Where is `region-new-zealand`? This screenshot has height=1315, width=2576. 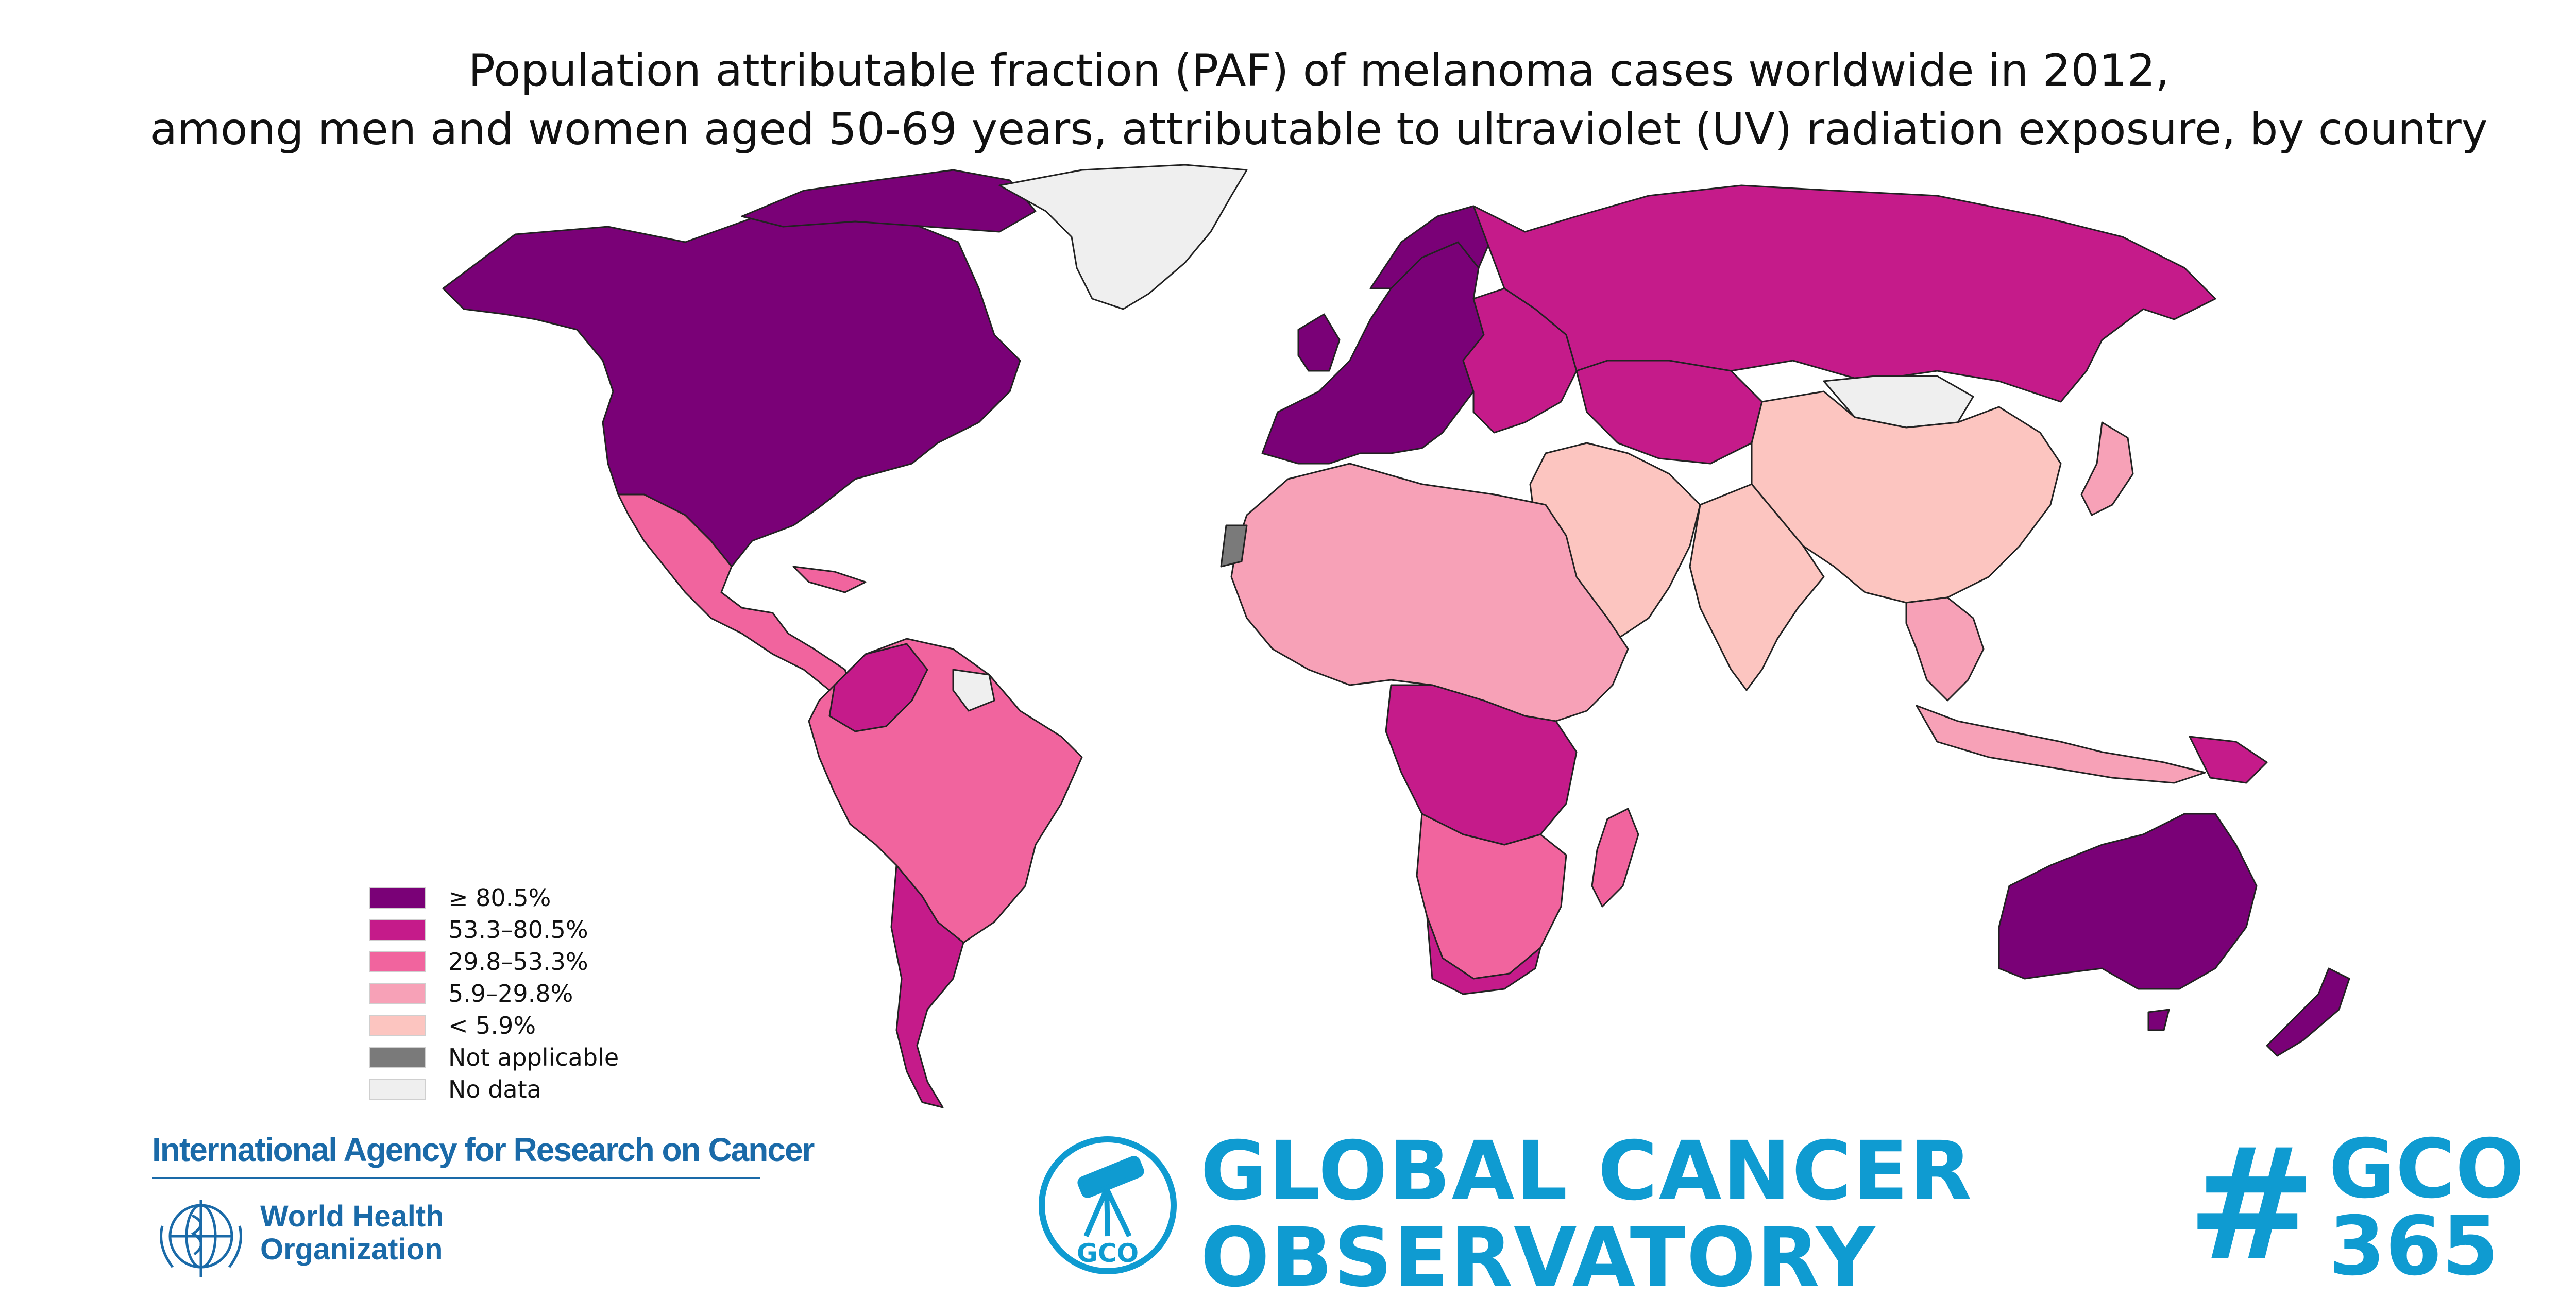 region-new-zealand is located at coordinates (2308, 1012).